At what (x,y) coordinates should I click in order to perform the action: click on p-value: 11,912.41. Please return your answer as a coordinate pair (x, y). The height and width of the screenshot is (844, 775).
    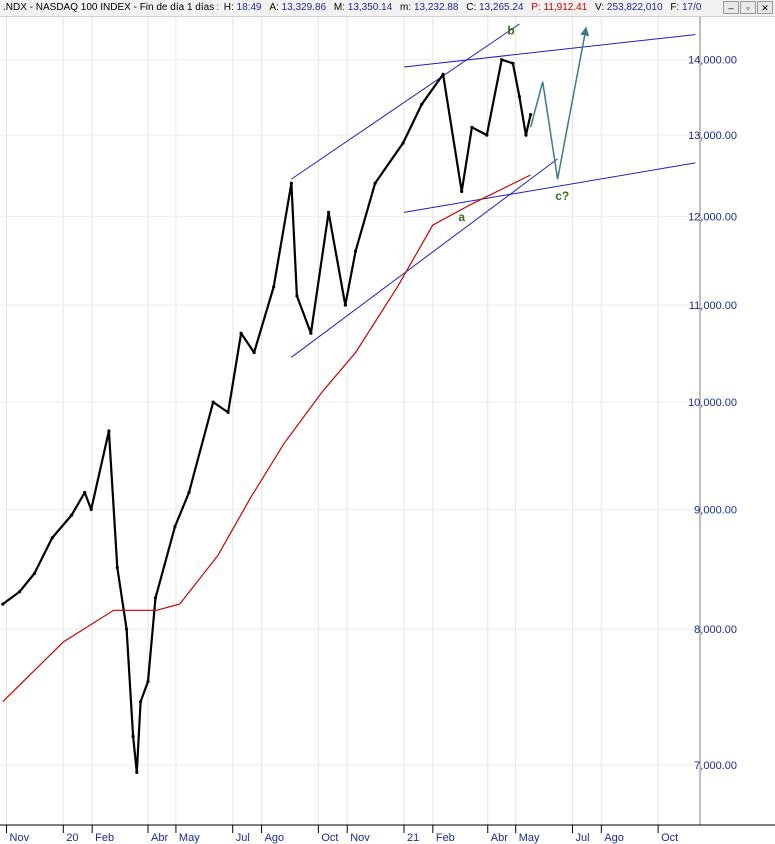
    Looking at the image, I should click on (565, 7).